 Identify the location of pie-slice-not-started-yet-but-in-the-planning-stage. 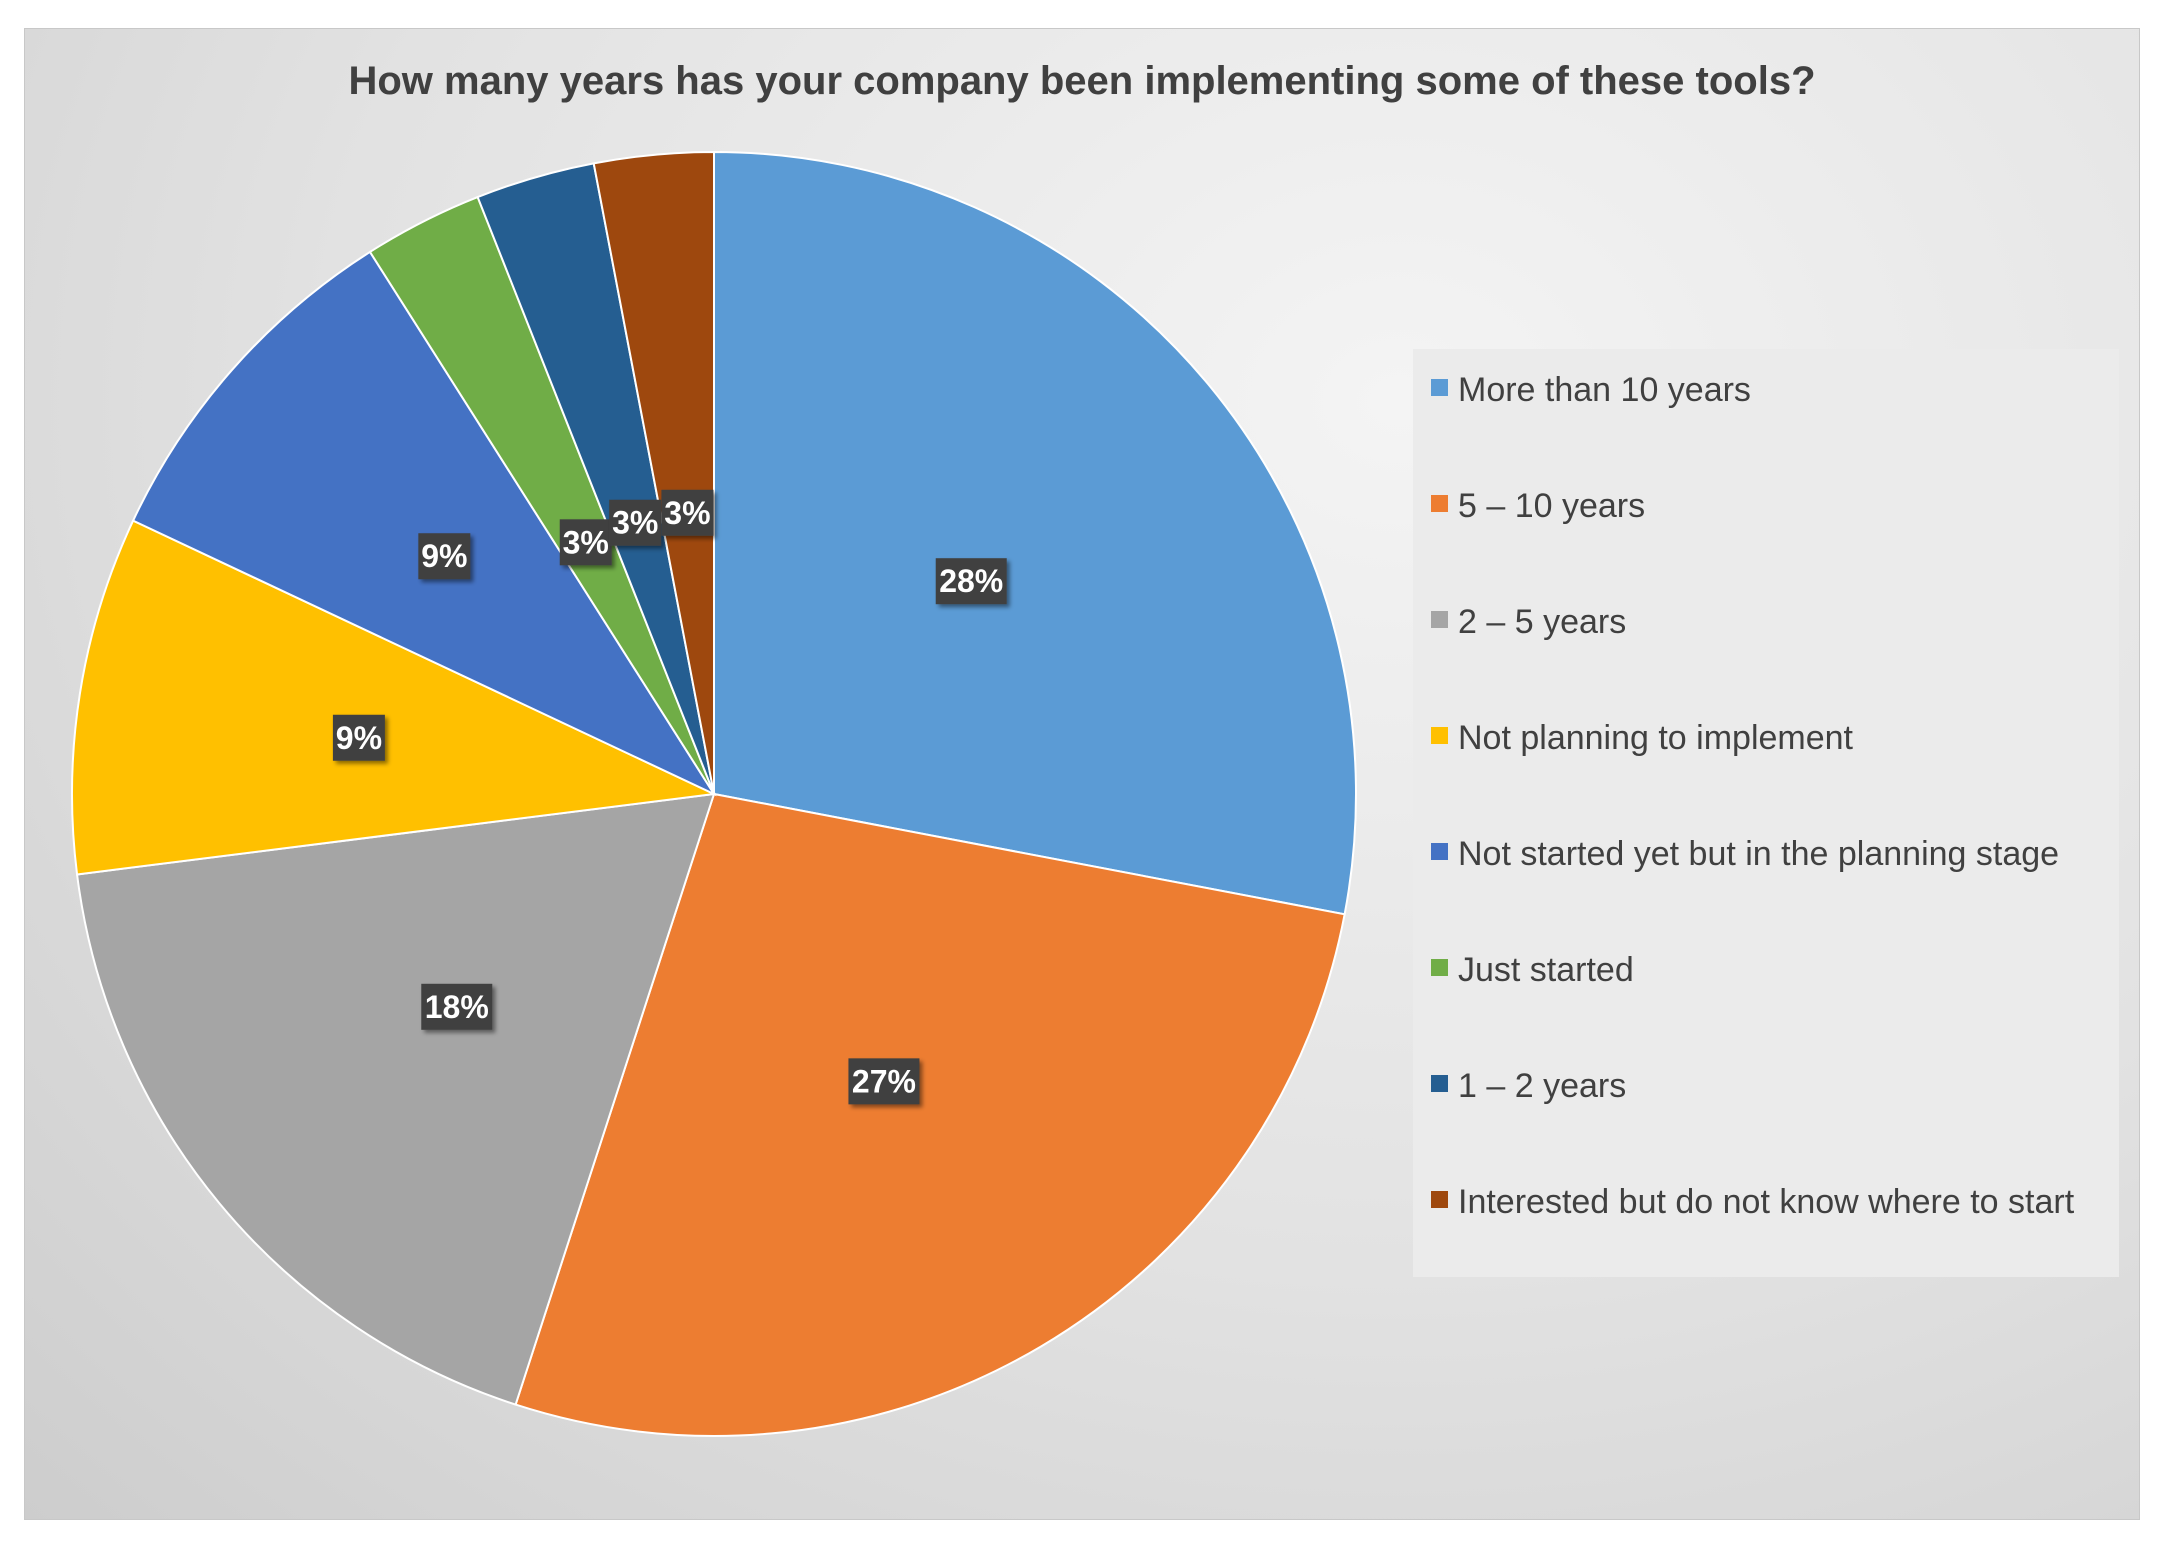
(424, 523).